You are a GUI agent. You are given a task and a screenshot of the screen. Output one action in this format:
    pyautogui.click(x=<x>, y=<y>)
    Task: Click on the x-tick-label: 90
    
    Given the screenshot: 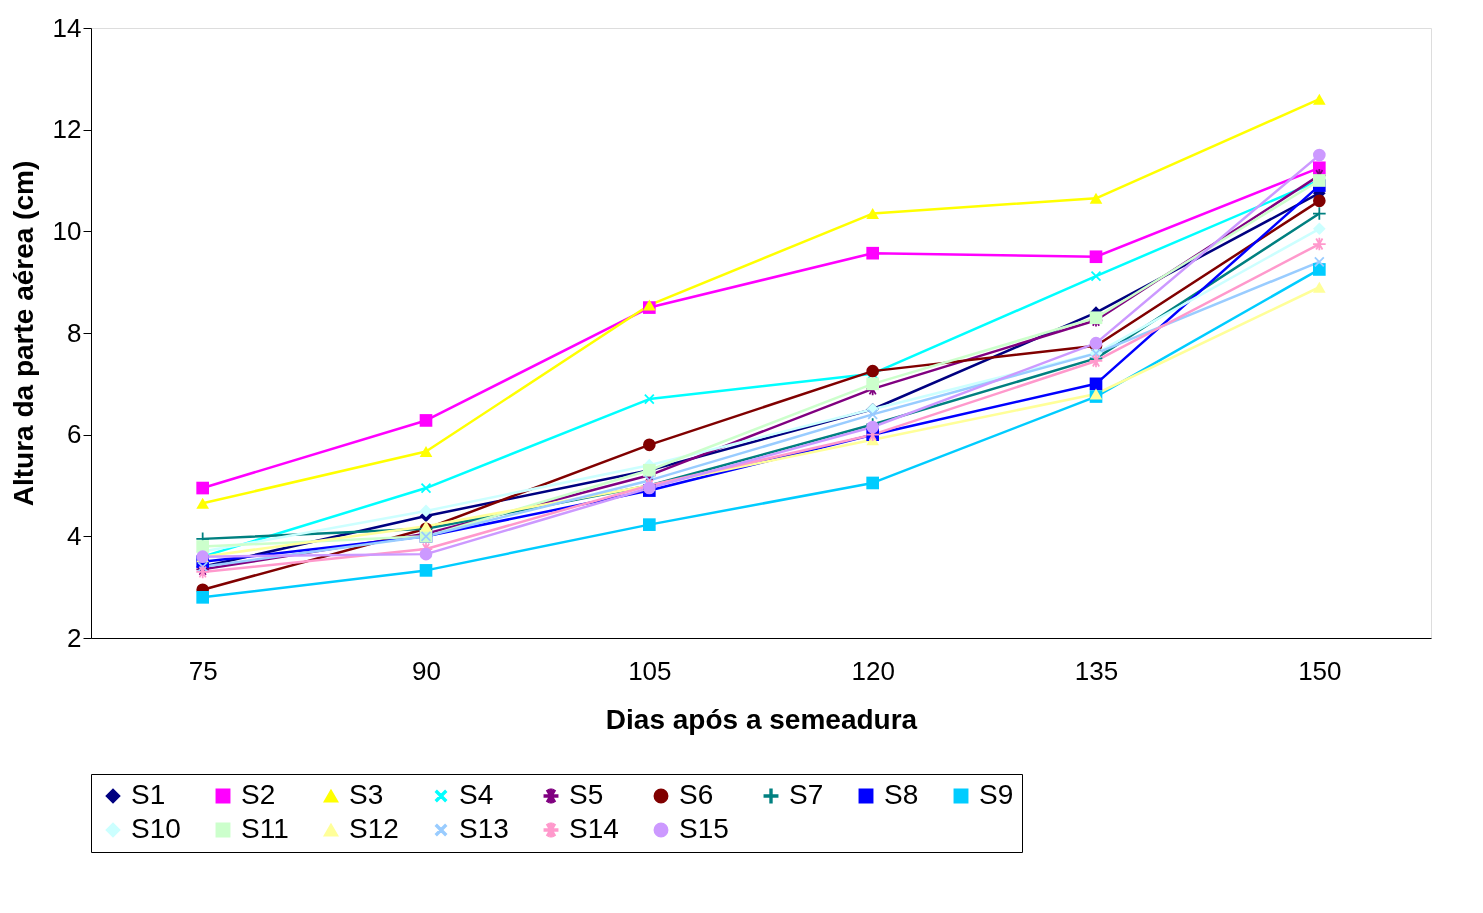 What is the action you would take?
    pyautogui.click(x=426, y=670)
    